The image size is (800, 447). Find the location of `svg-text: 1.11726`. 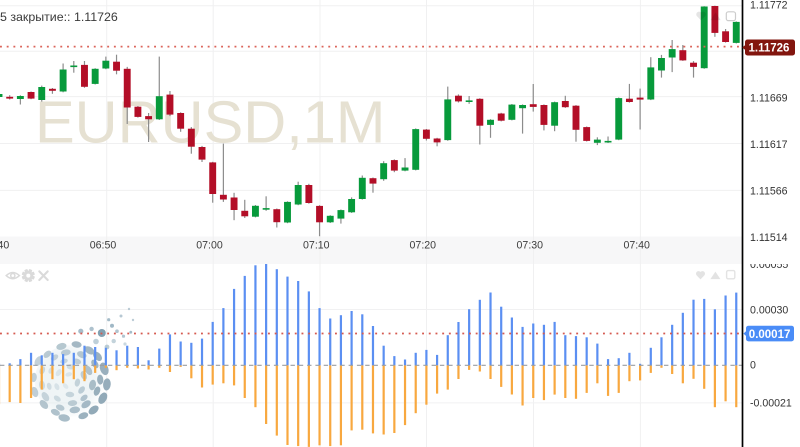

svg-text: 1.11726 is located at coordinates (769, 49).